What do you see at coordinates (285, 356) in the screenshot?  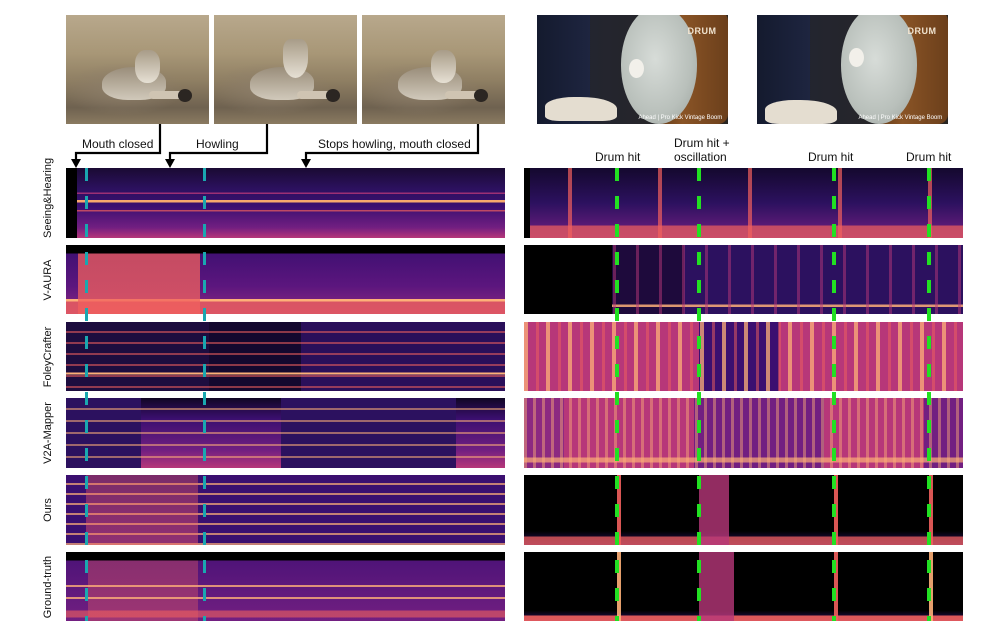 I see `spectrogram-coyote-foleycrafter` at bounding box center [285, 356].